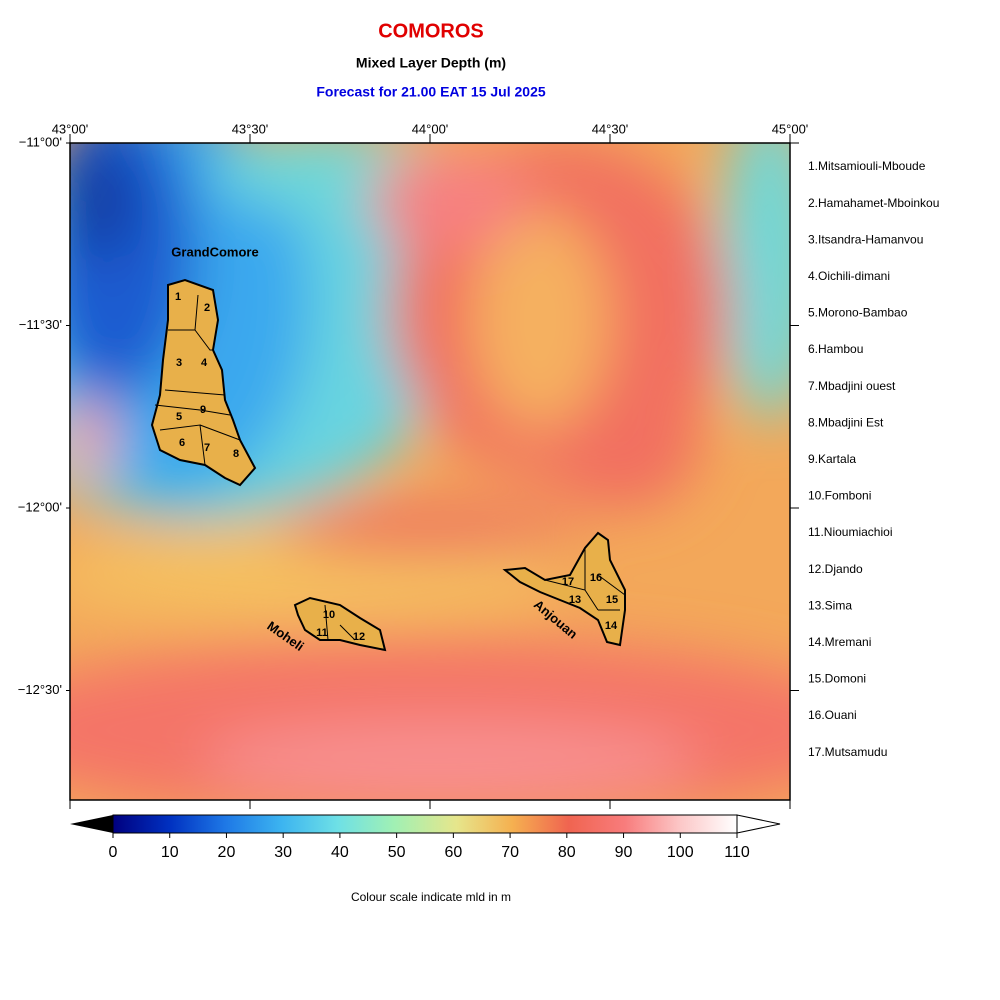  Describe the element at coordinates (40, 689) in the screenshot. I see `lat-tick-label: −12°30'` at that location.